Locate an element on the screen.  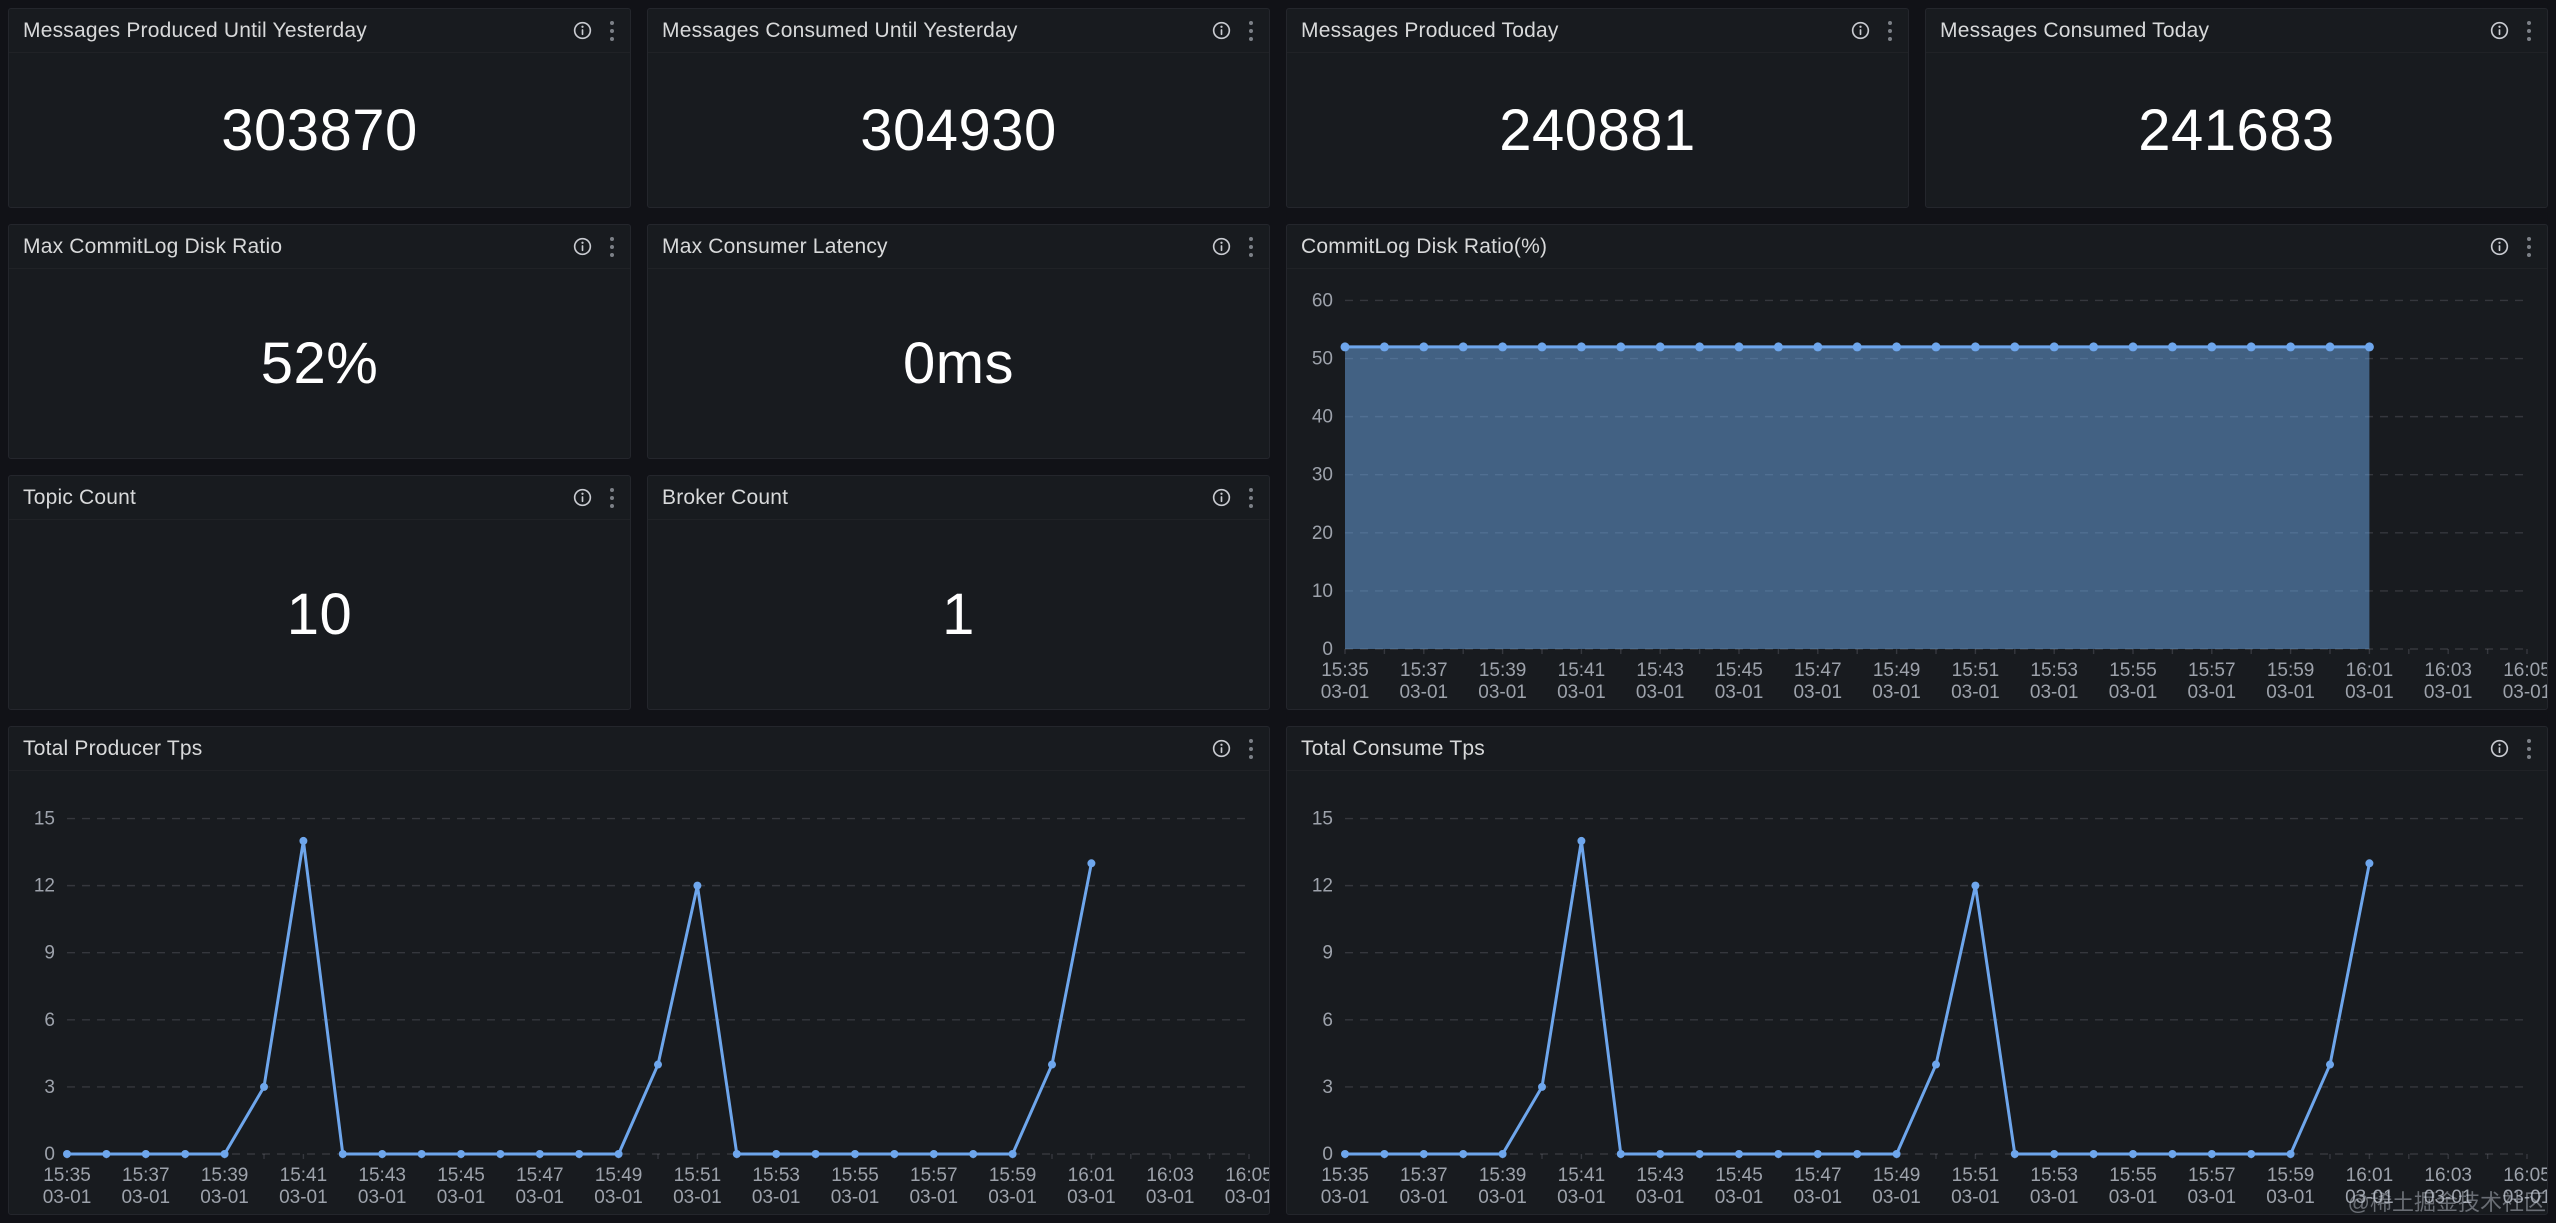
panel-messages-produced-until-yesterday: Messages Produced Until Yesterday 303870 is located at coordinates (319, 108).